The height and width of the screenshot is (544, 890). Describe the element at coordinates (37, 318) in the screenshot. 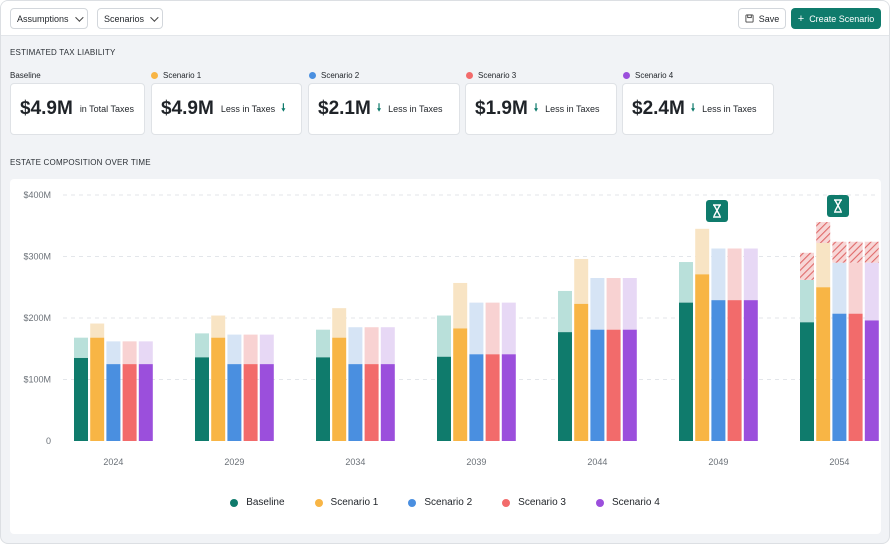

I see `y-tick-label: $200M` at that location.